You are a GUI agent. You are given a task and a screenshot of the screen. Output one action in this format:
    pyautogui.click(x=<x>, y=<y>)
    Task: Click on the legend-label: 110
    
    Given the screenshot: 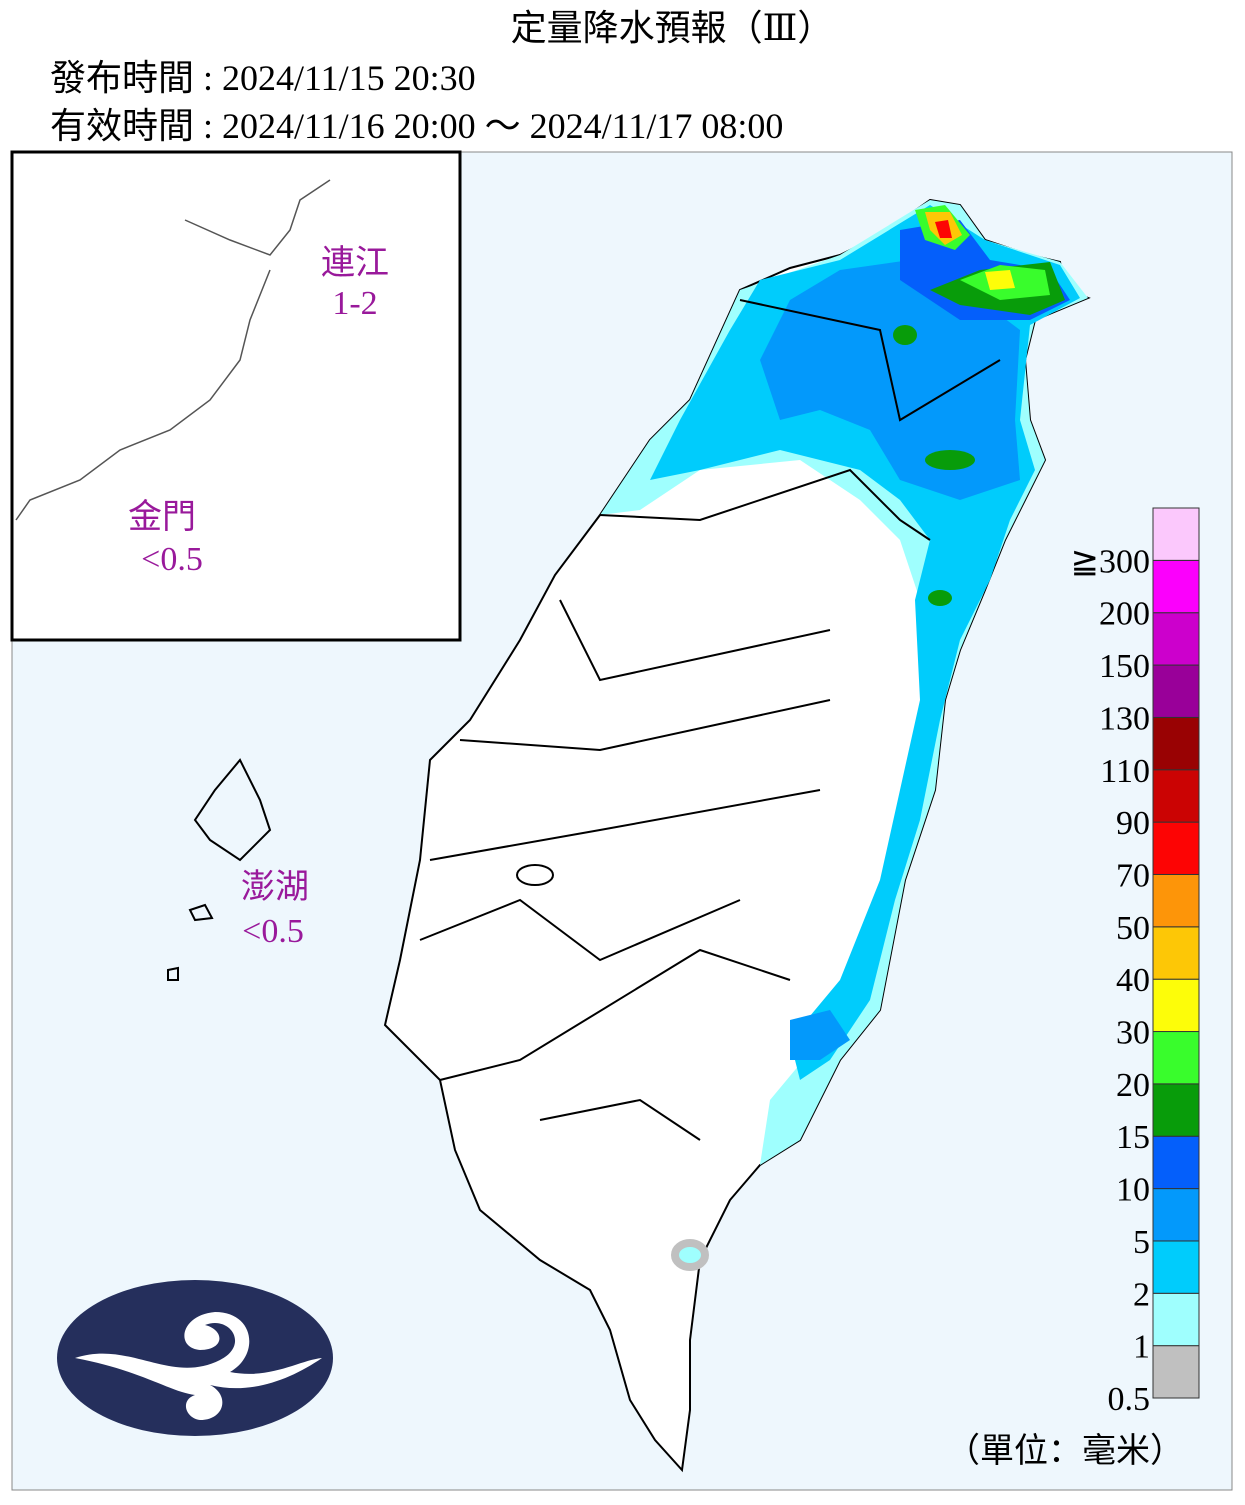 What is the action you would take?
    pyautogui.click(x=1125, y=771)
    